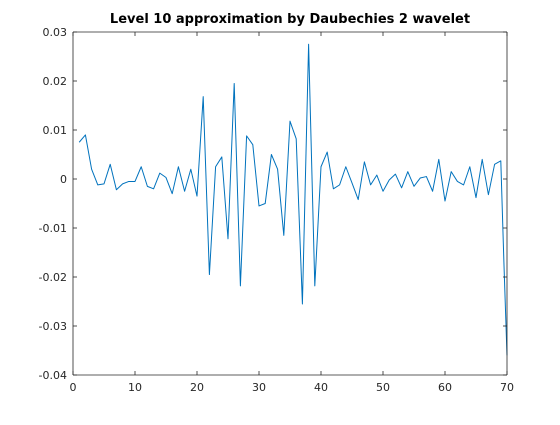 Image resolution: width=560 pixels, height=425 pixels. What do you see at coordinates (53, 375) in the screenshot?
I see `y-tick-label: -0.04` at bounding box center [53, 375].